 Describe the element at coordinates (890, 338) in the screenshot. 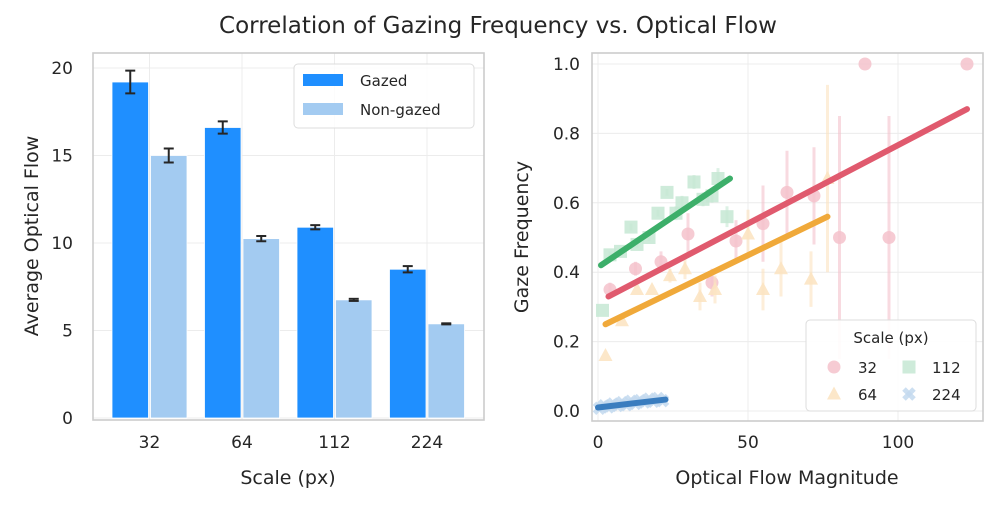

I see `legend-title: Scale (px)` at that location.